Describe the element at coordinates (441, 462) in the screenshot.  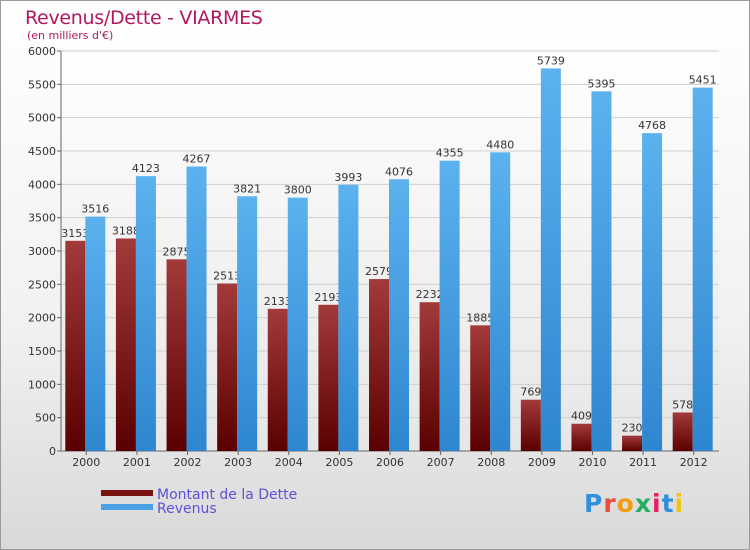
I see `x-tick-label: 2007` at that location.